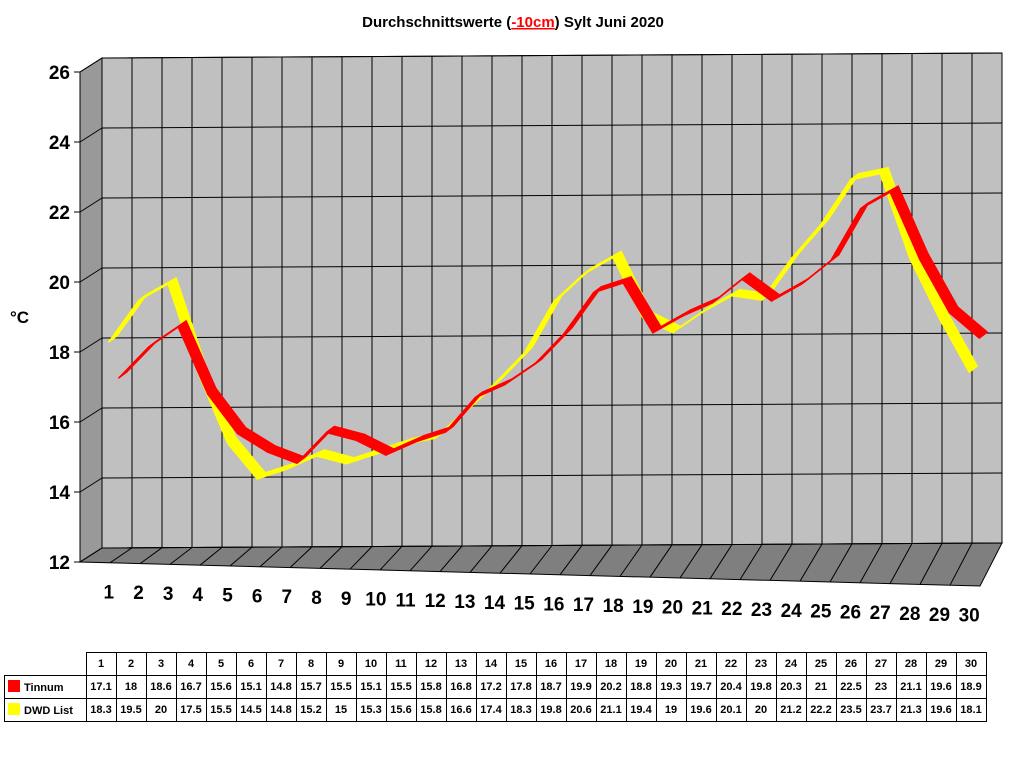  What do you see at coordinates (311, 664) in the screenshot?
I see `table-header-cell: 8` at bounding box center [311, 664].